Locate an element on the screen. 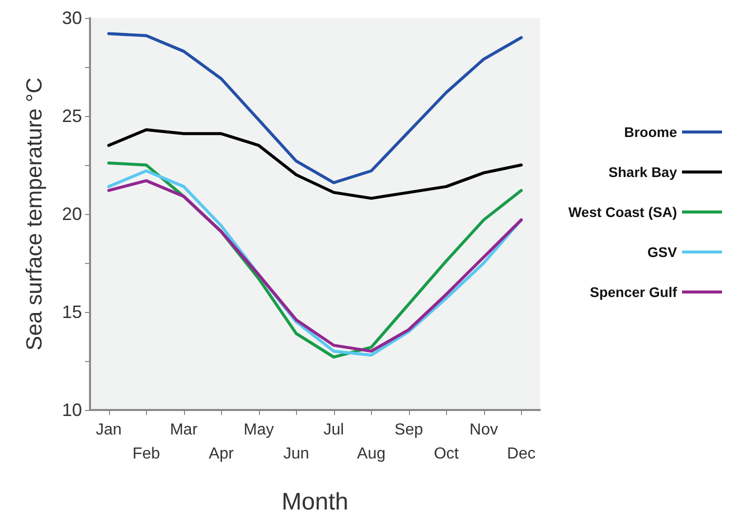  legend-label: GSV is located at coordinates (662, 252).